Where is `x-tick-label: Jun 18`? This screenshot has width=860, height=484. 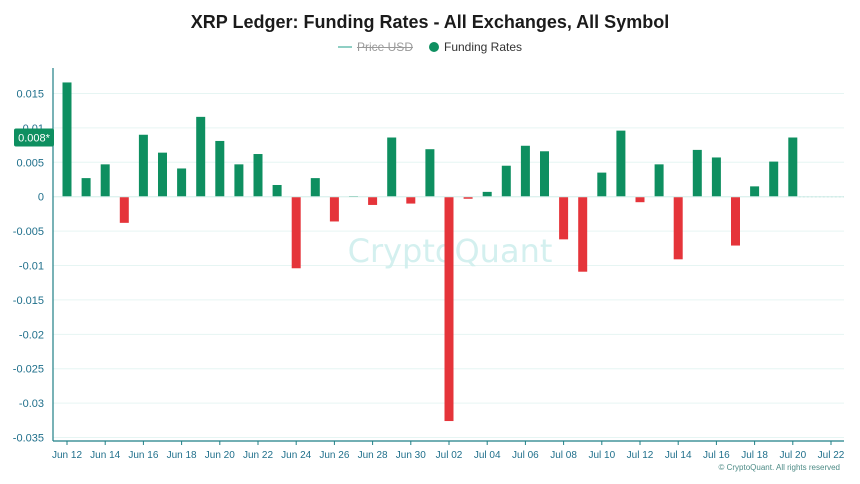
x-tick-label: Jun 18 is located at coordinates (182, 455).